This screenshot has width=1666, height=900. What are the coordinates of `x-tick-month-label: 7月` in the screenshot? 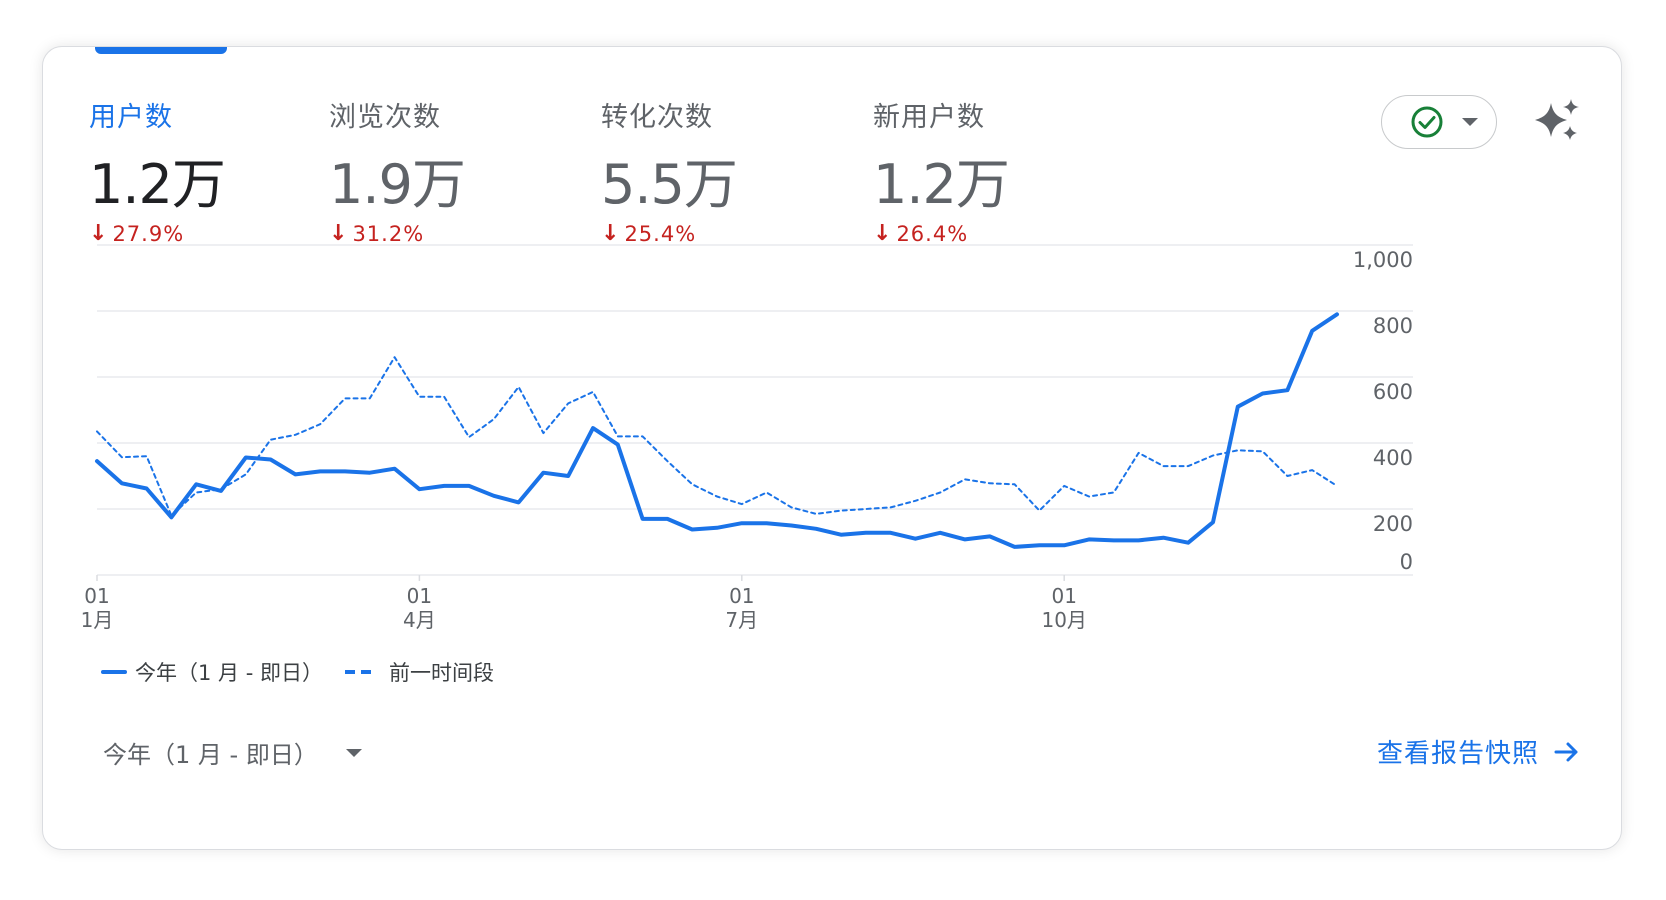 It's located at (741, 620).